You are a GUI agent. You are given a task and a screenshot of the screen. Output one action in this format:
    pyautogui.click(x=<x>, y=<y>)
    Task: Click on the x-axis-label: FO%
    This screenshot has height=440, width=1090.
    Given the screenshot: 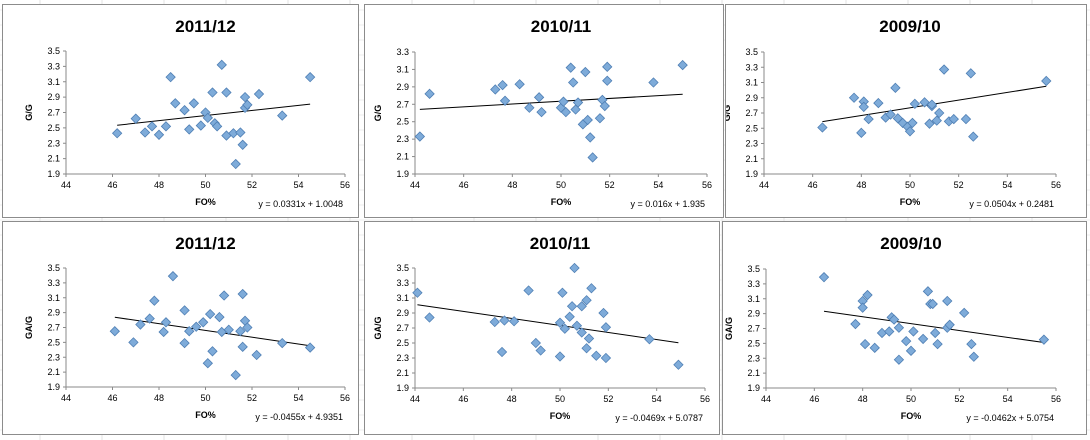 What is the action you would take?
    pyautogui.click(x=561, y=202)
    